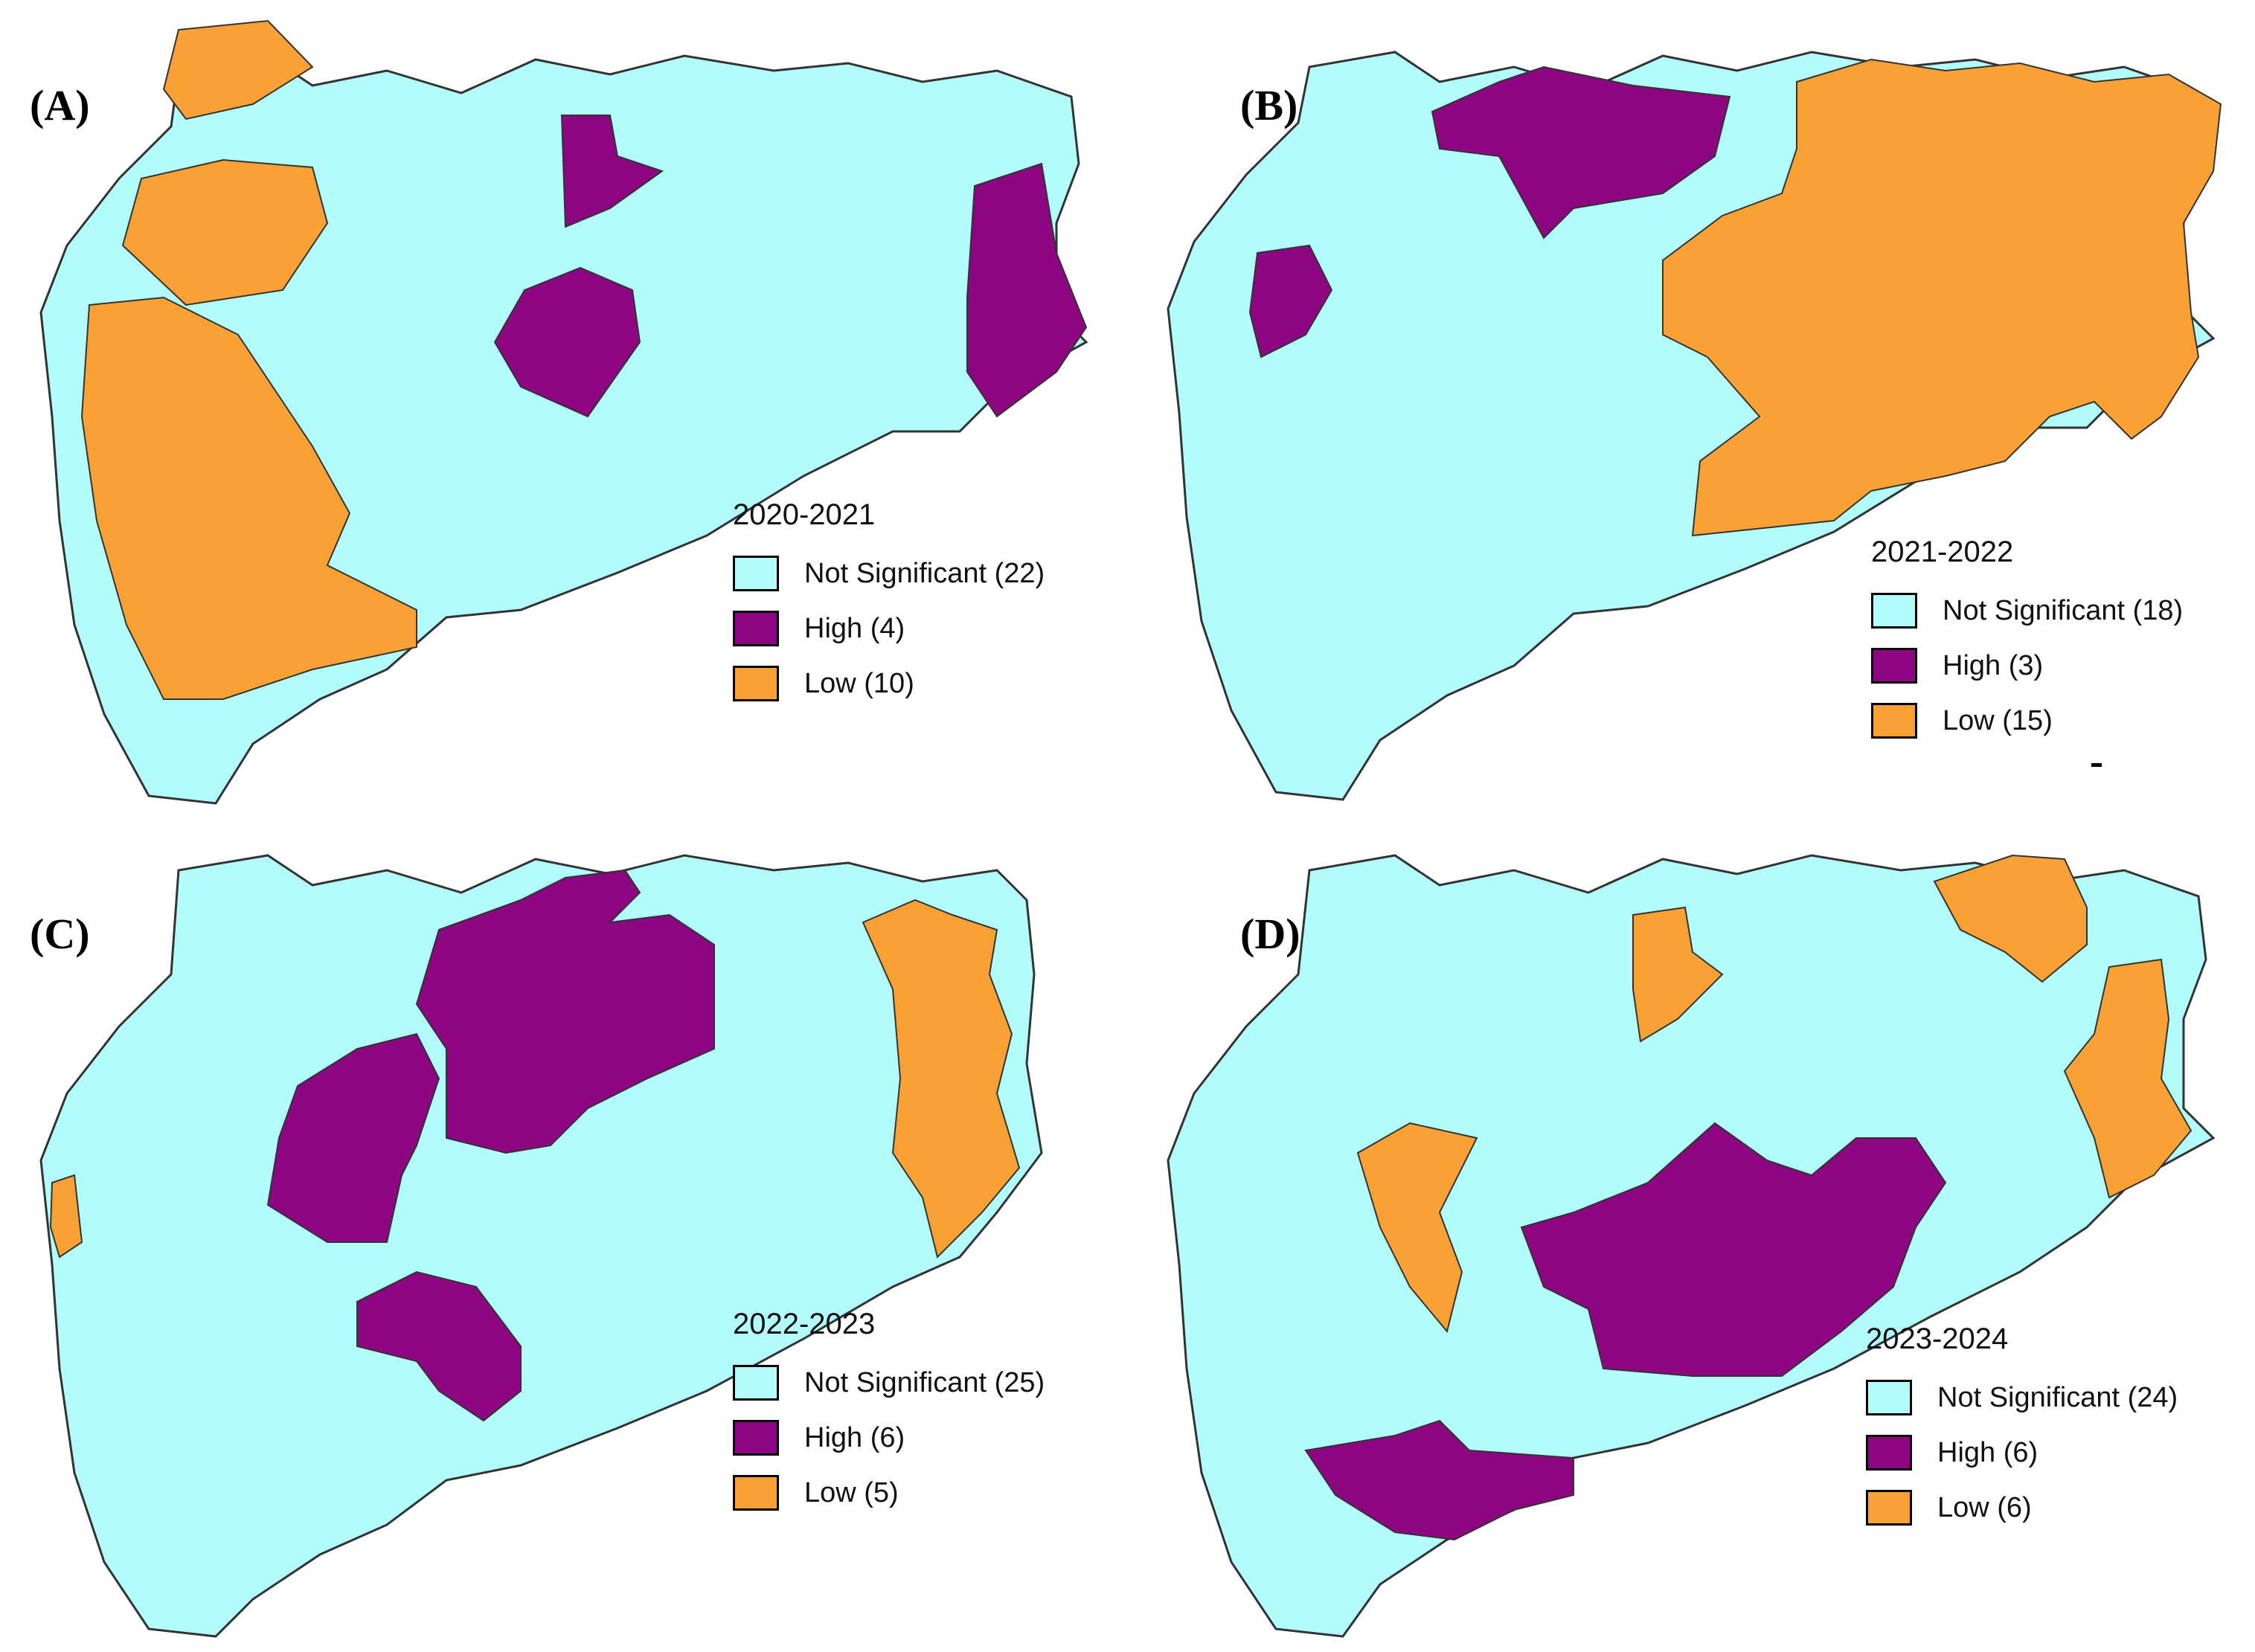  I want to click on legend-item: Not Significant (24), so click(2022, 1397).